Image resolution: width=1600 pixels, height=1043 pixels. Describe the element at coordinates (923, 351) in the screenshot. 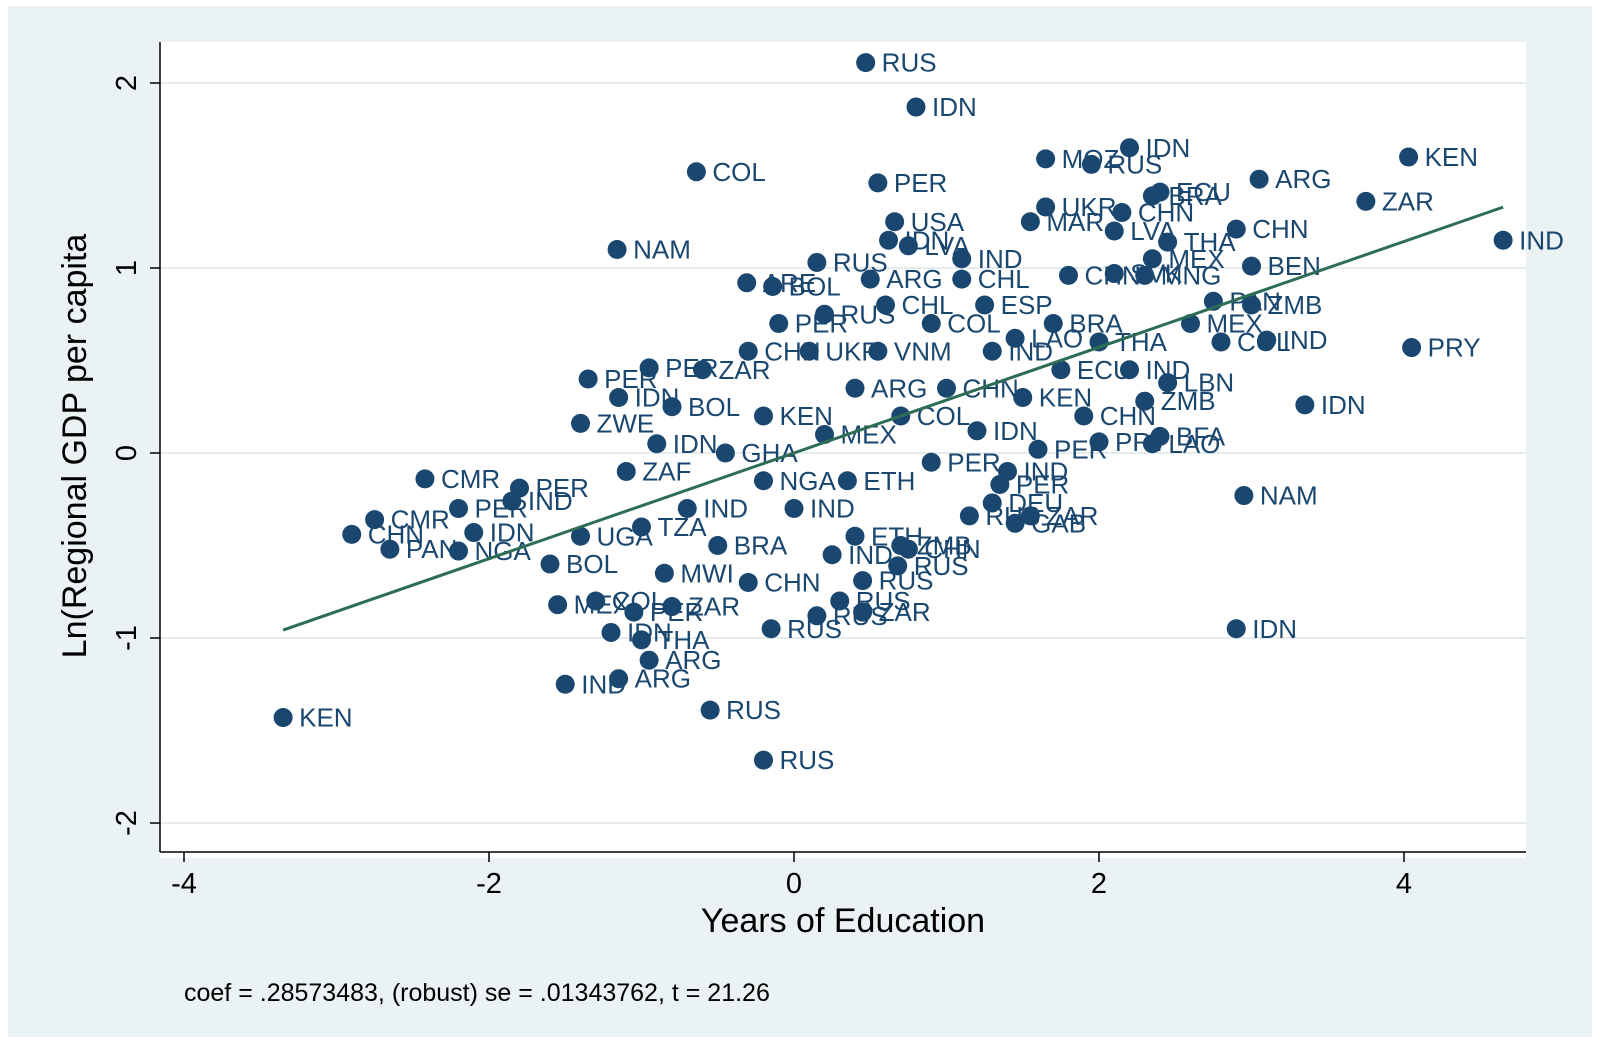

I see `point-label: VNM` at that location.